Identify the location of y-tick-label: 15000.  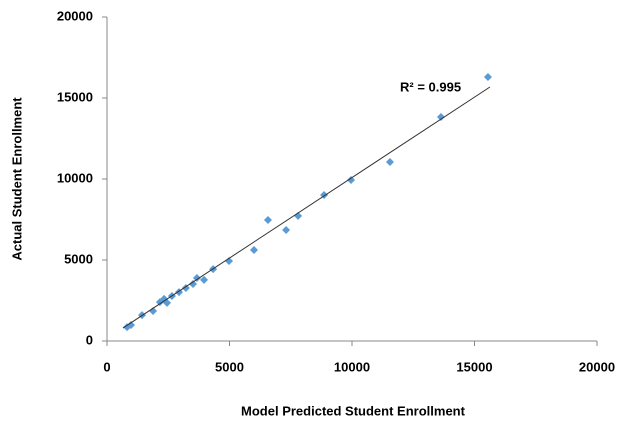
(75, 96).